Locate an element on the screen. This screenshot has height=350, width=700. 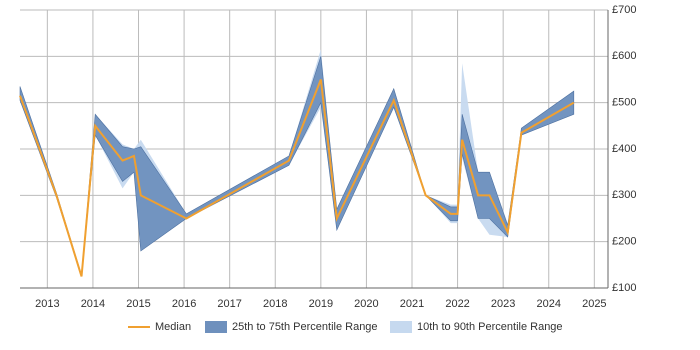
x-tick-label: 2017 is located at coordinates (229, 304).